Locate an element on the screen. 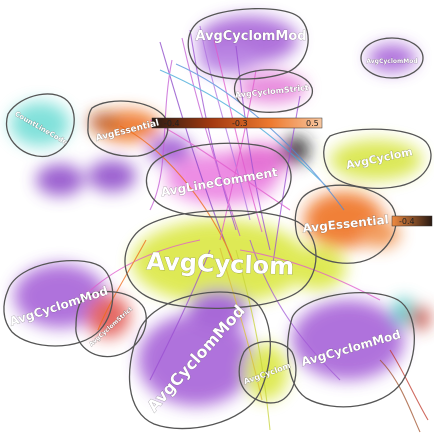 Image resolution: width=434 pixels, height=439 pixels. color-scale-right-bar is located at coordinates (412, 221).